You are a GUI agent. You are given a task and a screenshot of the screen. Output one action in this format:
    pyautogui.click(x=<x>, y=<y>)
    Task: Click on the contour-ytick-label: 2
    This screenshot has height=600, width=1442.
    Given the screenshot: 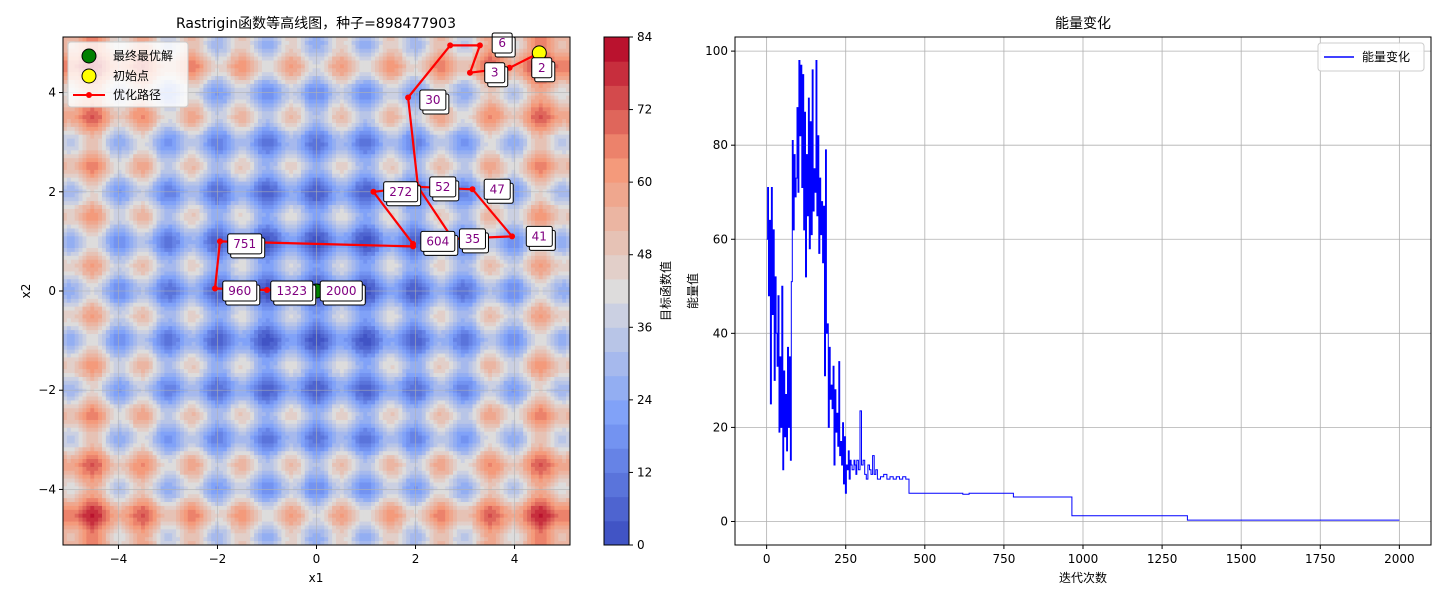 What is the action you would take?
    pyautogui.click(x=52, y=192)
    